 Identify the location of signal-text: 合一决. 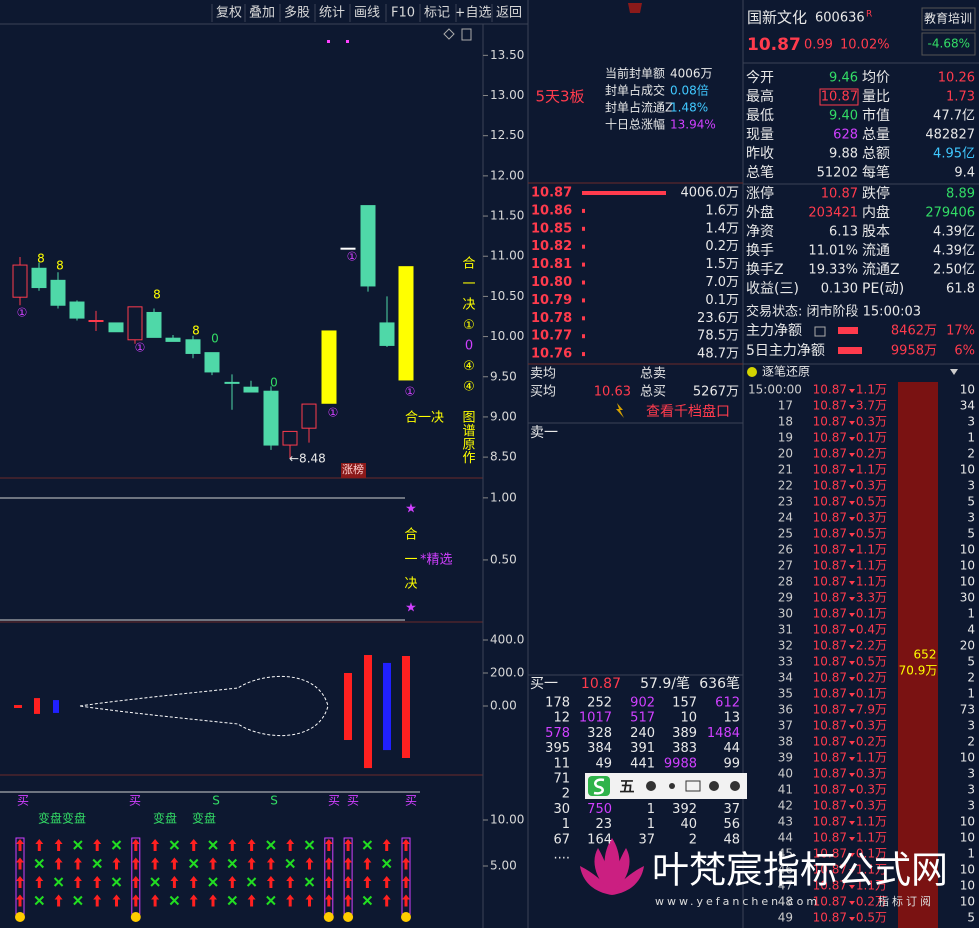
(424, 418).